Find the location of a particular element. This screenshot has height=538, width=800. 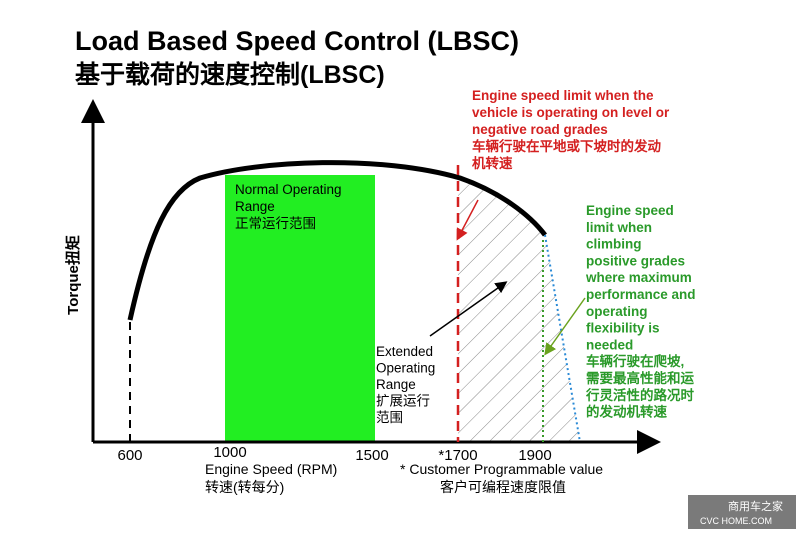

red-annotation: 车辆行驶在平地或下坡时的发动 is located at coordinates (566, 146).